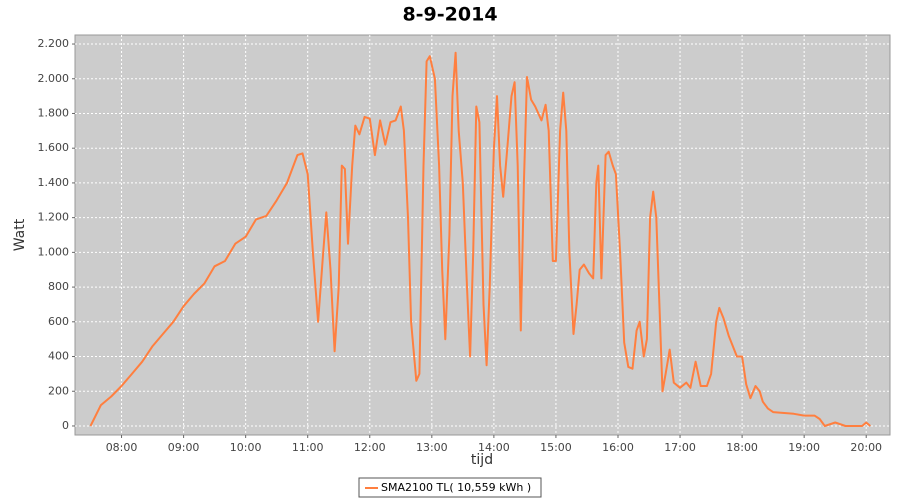 This screenshot has height=500, width=900. I want to click on x-tick-label: 16:00, so click(618, 447).